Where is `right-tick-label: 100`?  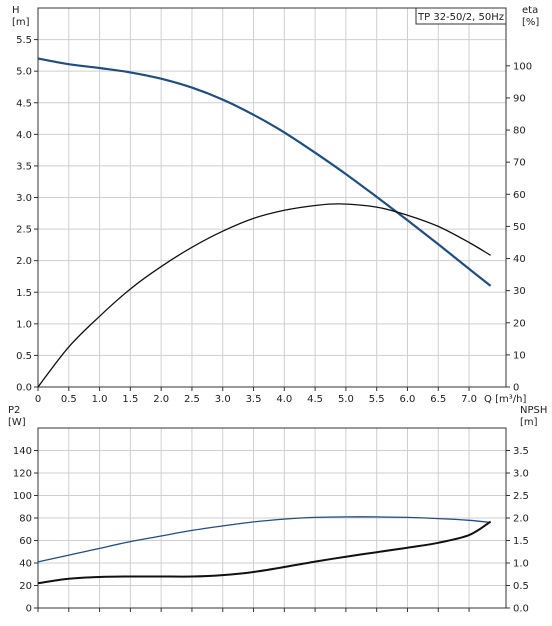
right-tick-label: 100 is located at coordinates (522, 66).